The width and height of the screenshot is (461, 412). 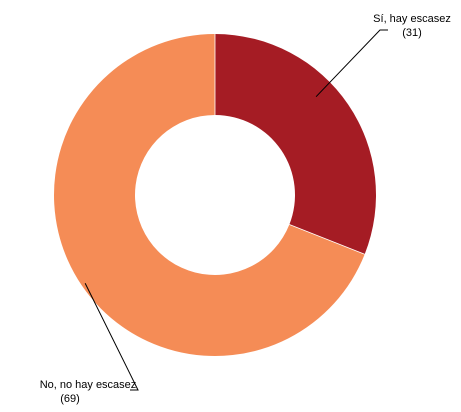 I want to click on slice-value-label-2: (69), so click(x=70, y=399).